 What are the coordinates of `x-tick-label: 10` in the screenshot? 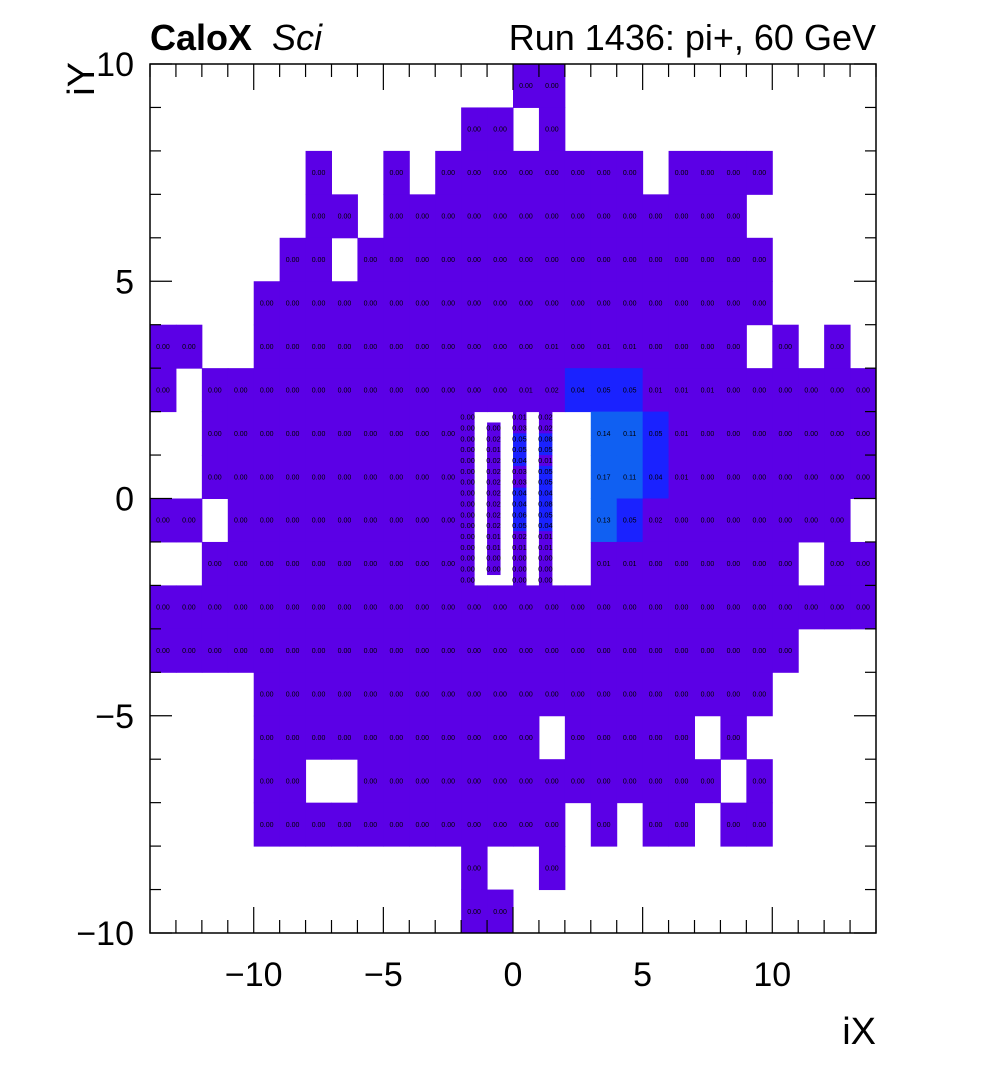 It's located at (772, 975).